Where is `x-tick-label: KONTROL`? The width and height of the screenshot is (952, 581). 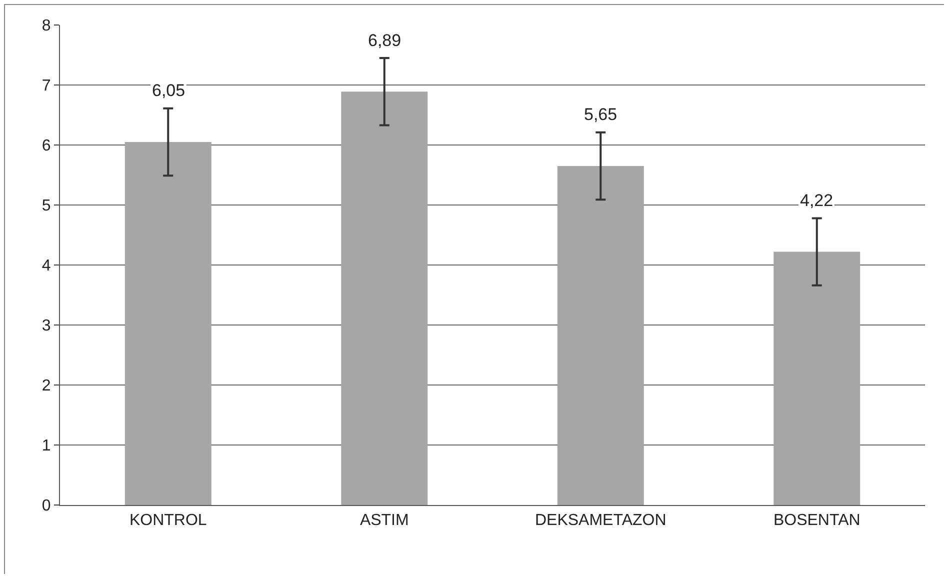 x-tick-label: KONTROL is located at coordinates (168, 521).